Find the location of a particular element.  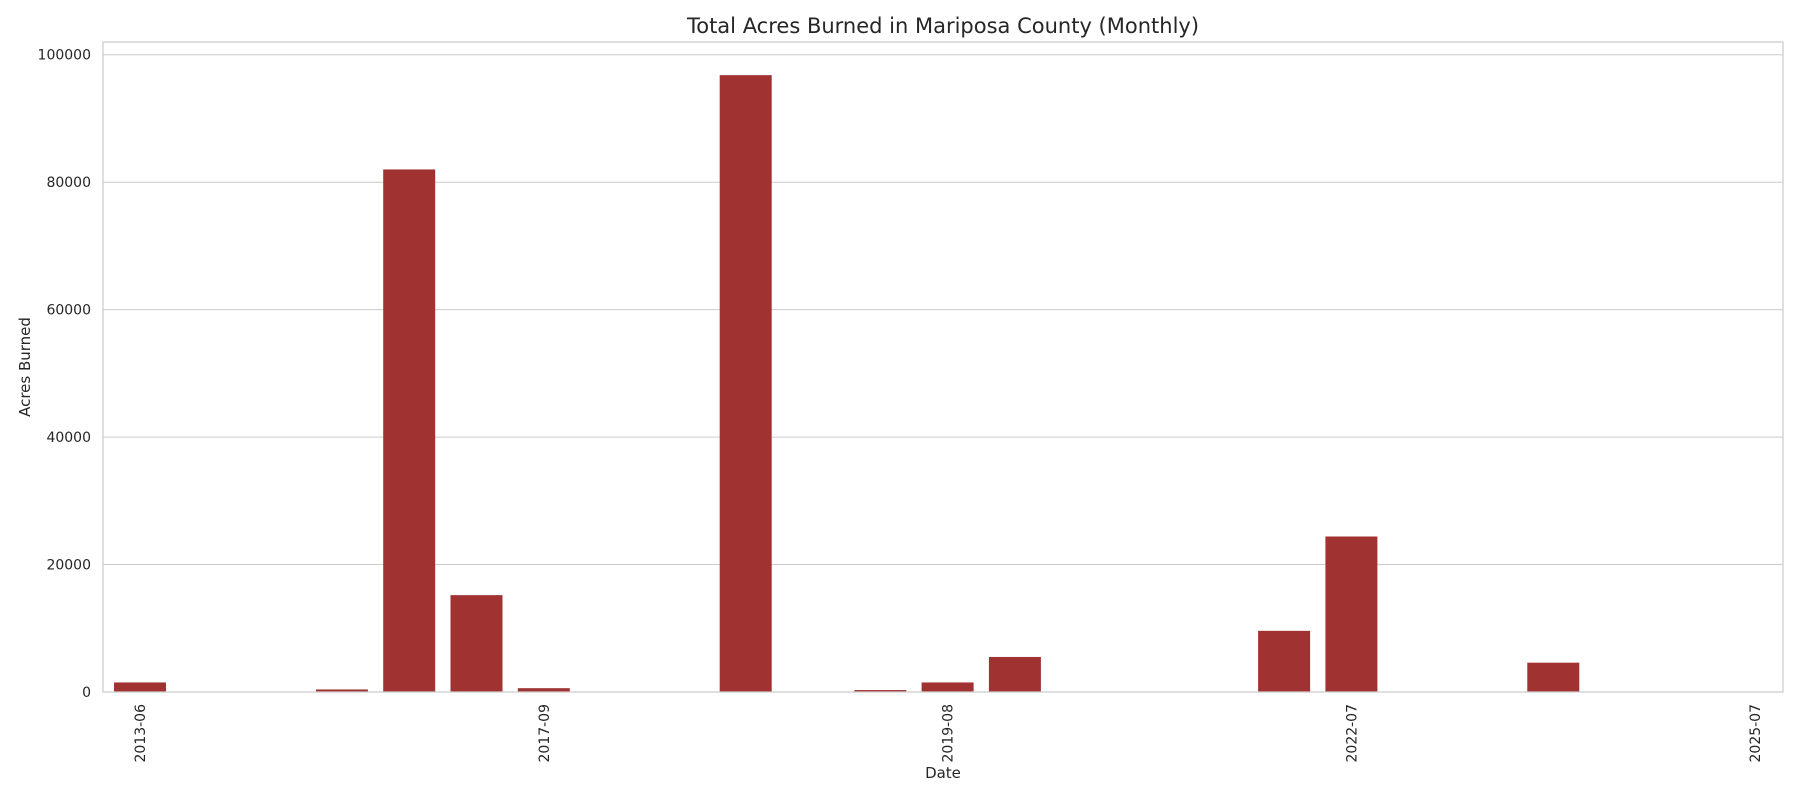

x-axis-label: Date is located at coordinates (943, 773).